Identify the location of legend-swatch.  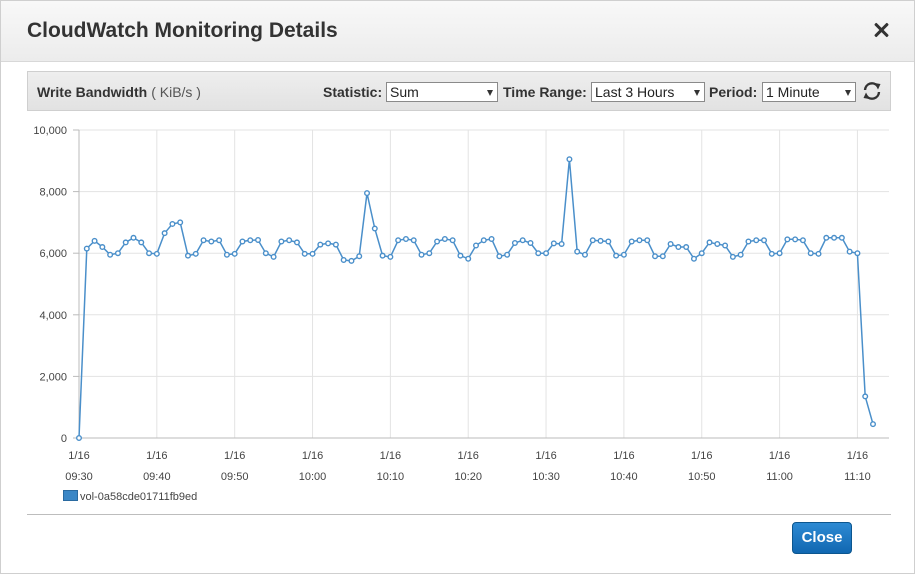
(70, 495).